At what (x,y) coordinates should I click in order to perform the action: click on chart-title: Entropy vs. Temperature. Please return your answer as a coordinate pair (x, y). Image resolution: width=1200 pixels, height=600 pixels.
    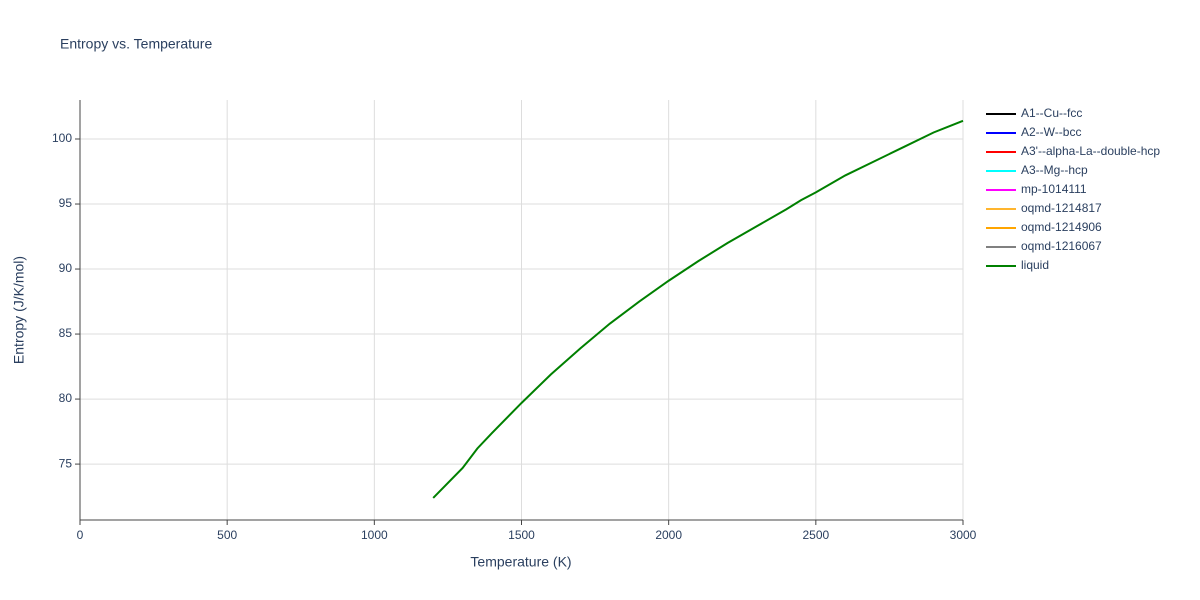
    Looking at the image, I should click on (136, 44).